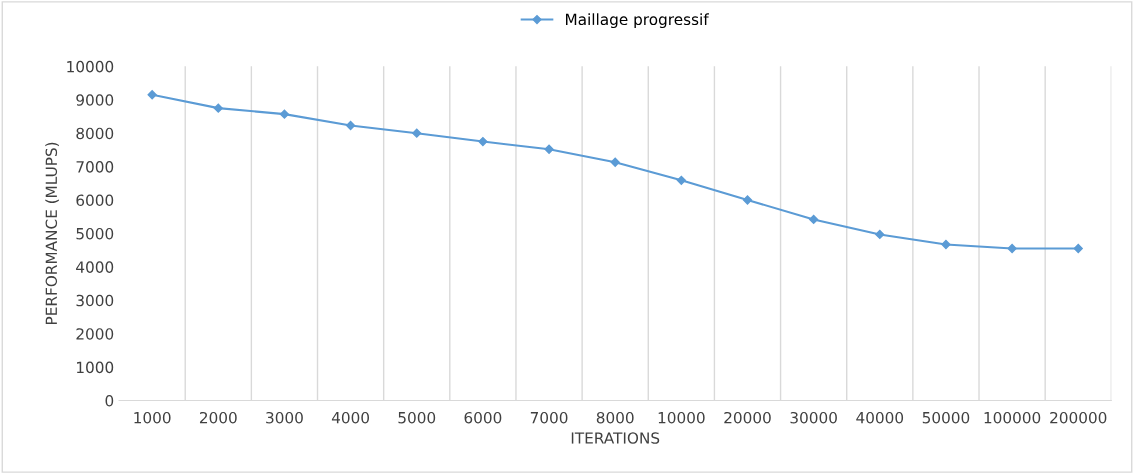 The width and height of the screenshot is (1134, 474). What do you see at coordinates (483, 417) in the screenshot?
I see `x-tick-label: 6000` at bounding box center [483, 417].